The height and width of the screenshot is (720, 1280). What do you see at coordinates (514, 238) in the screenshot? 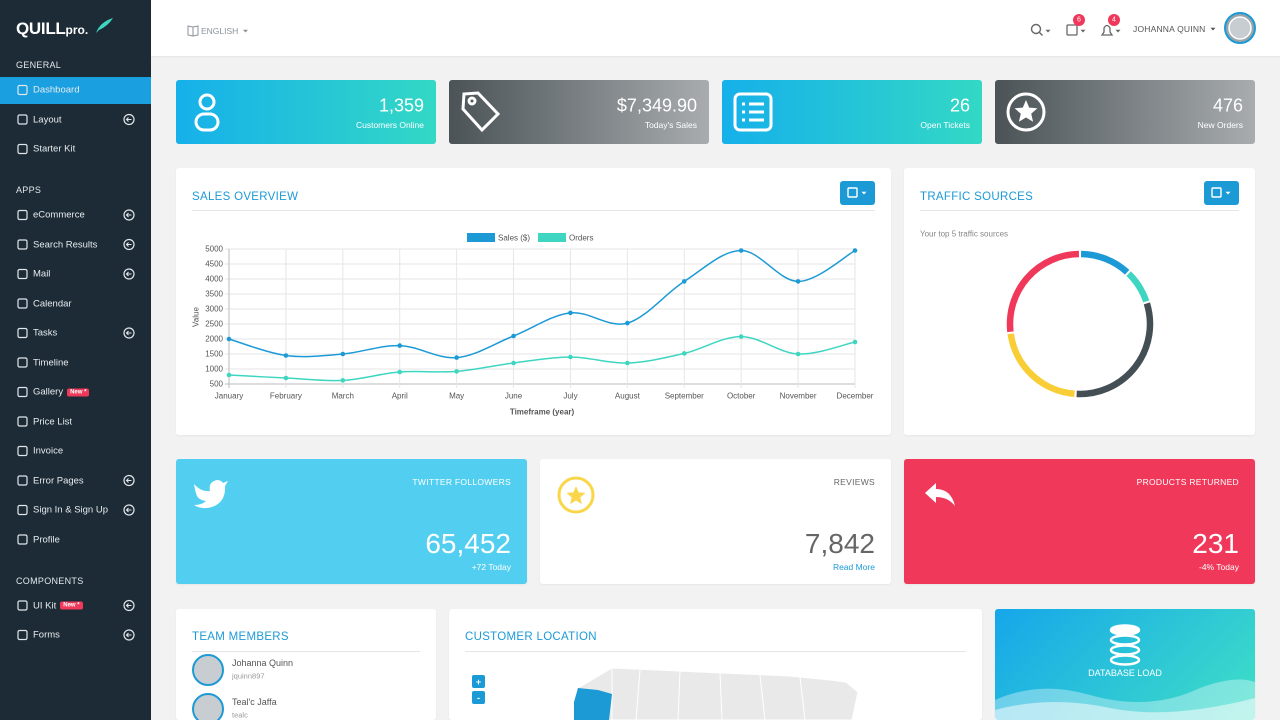
I see `legend-label: Sales ($)` at bounding box center [514, 238].